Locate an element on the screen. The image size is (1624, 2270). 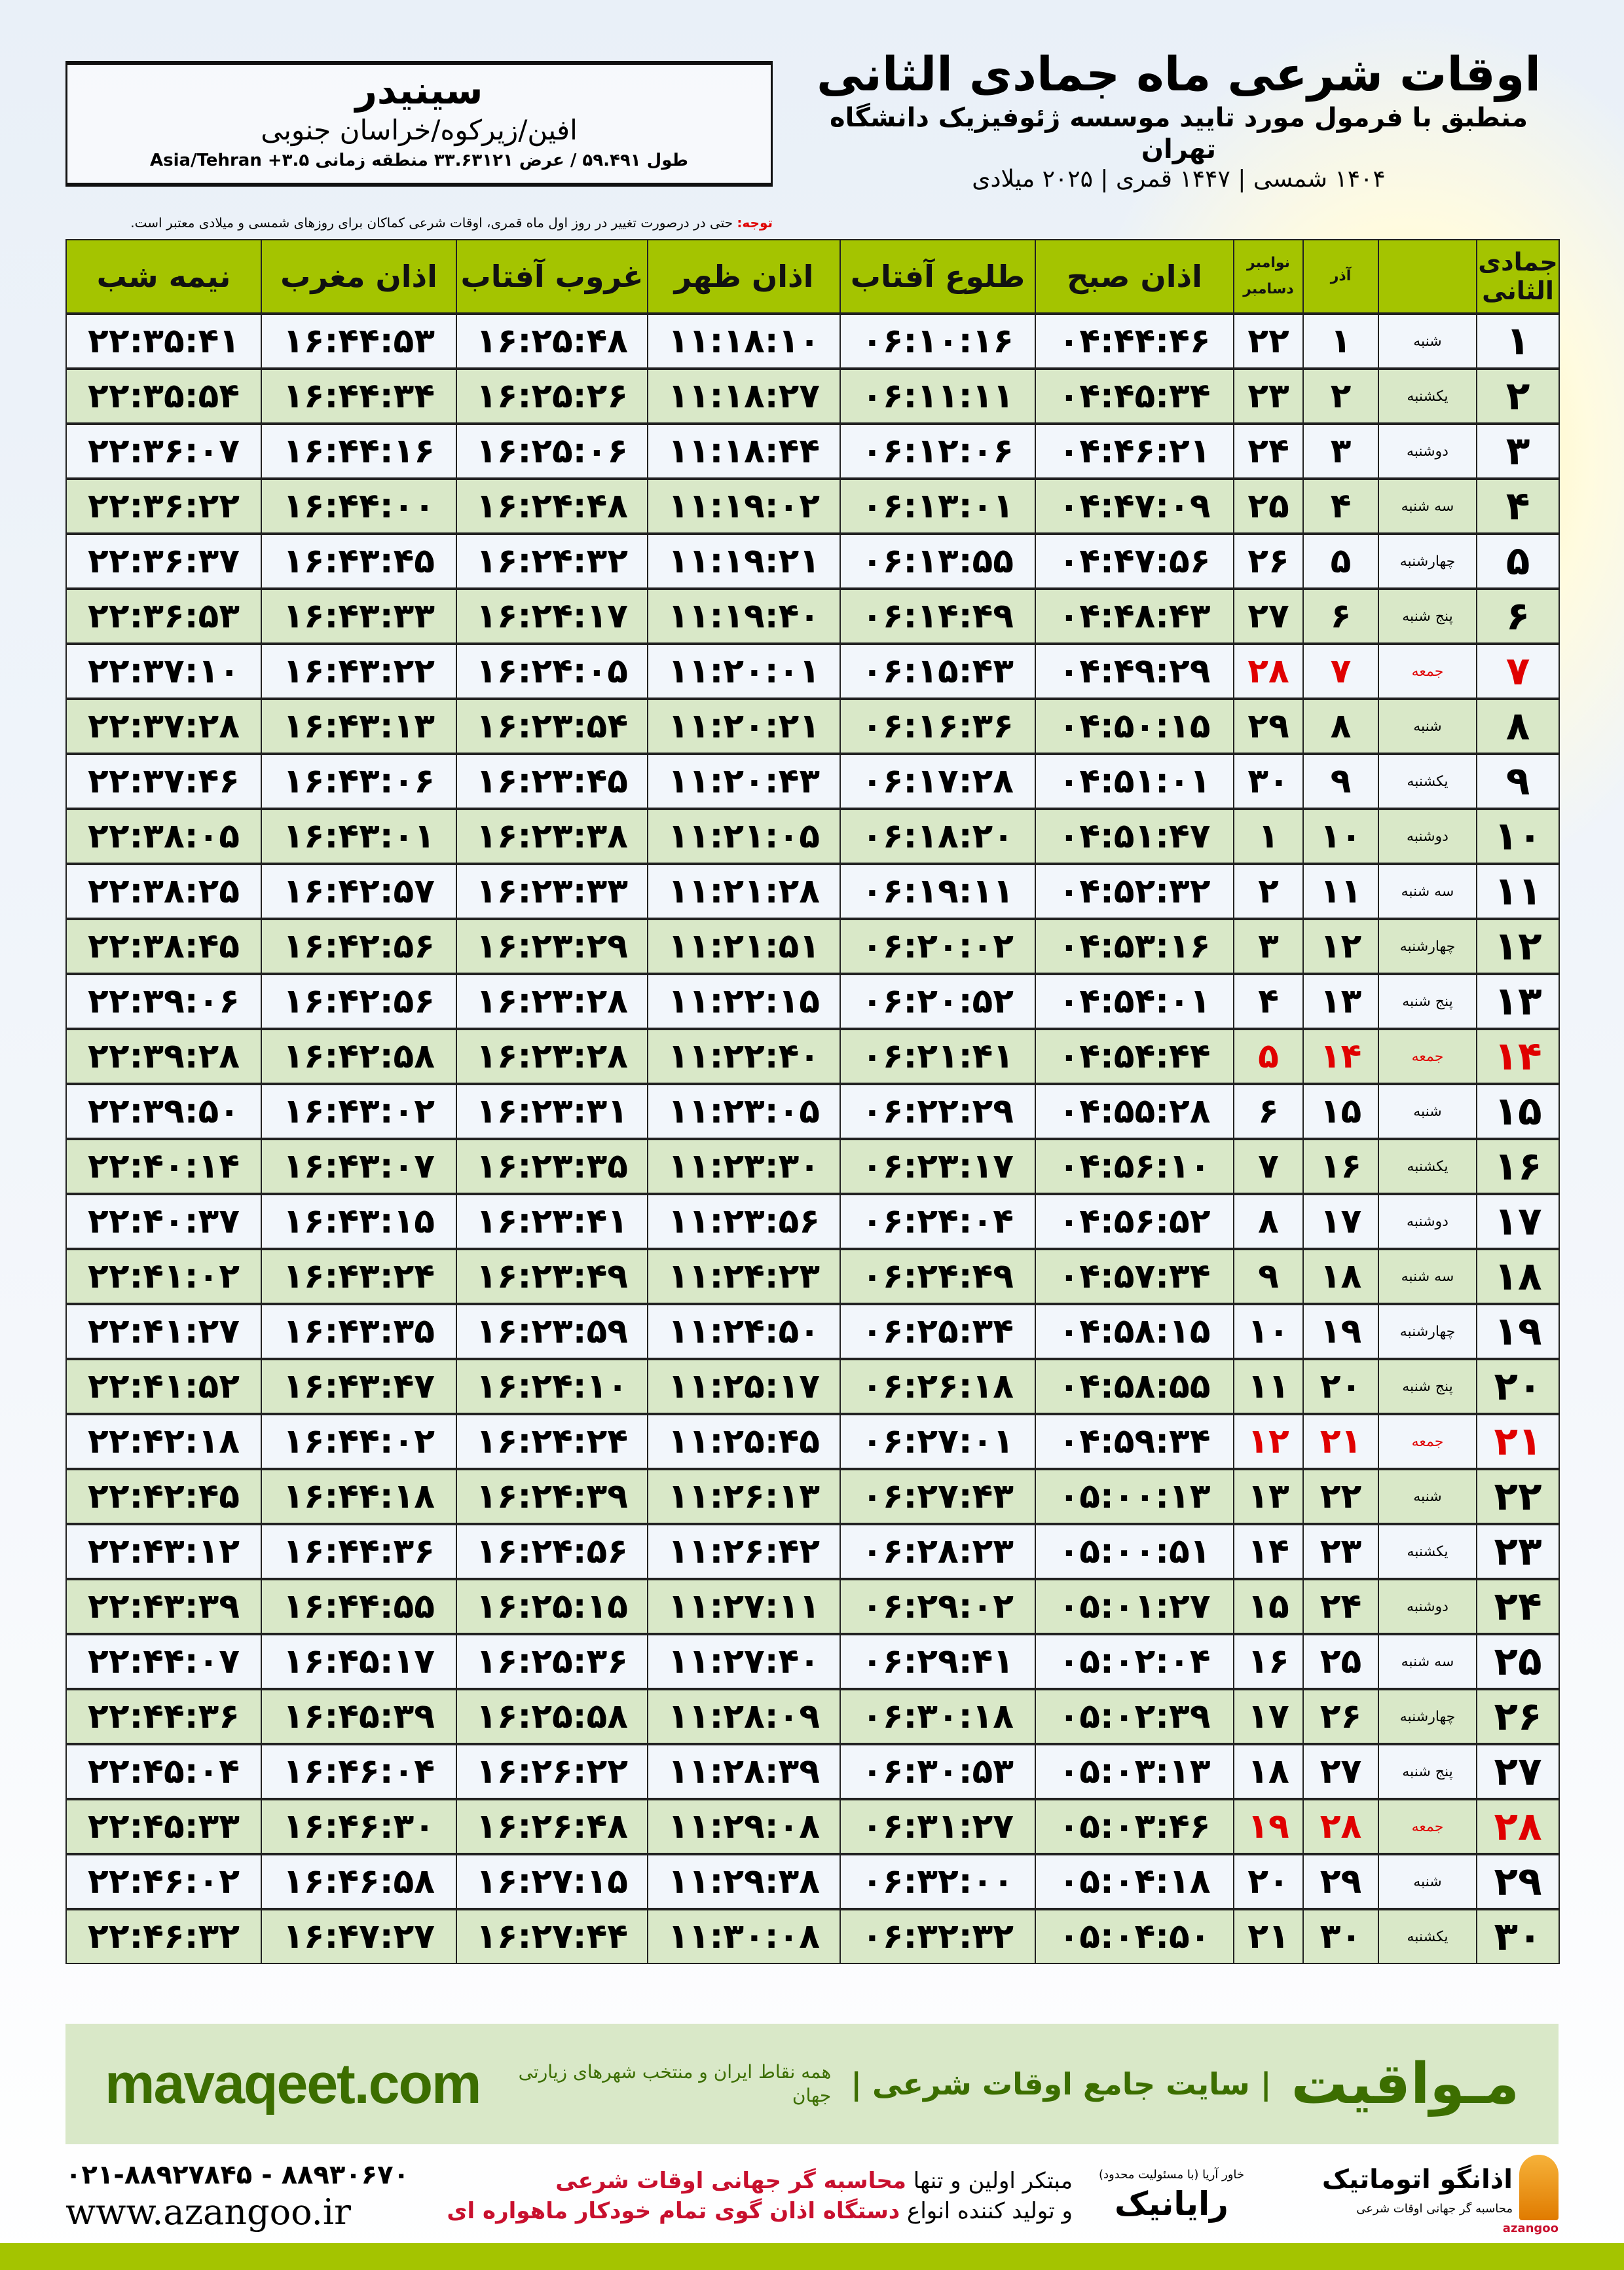
hijri-day: ۳ is located at coordinates (1518, 450).